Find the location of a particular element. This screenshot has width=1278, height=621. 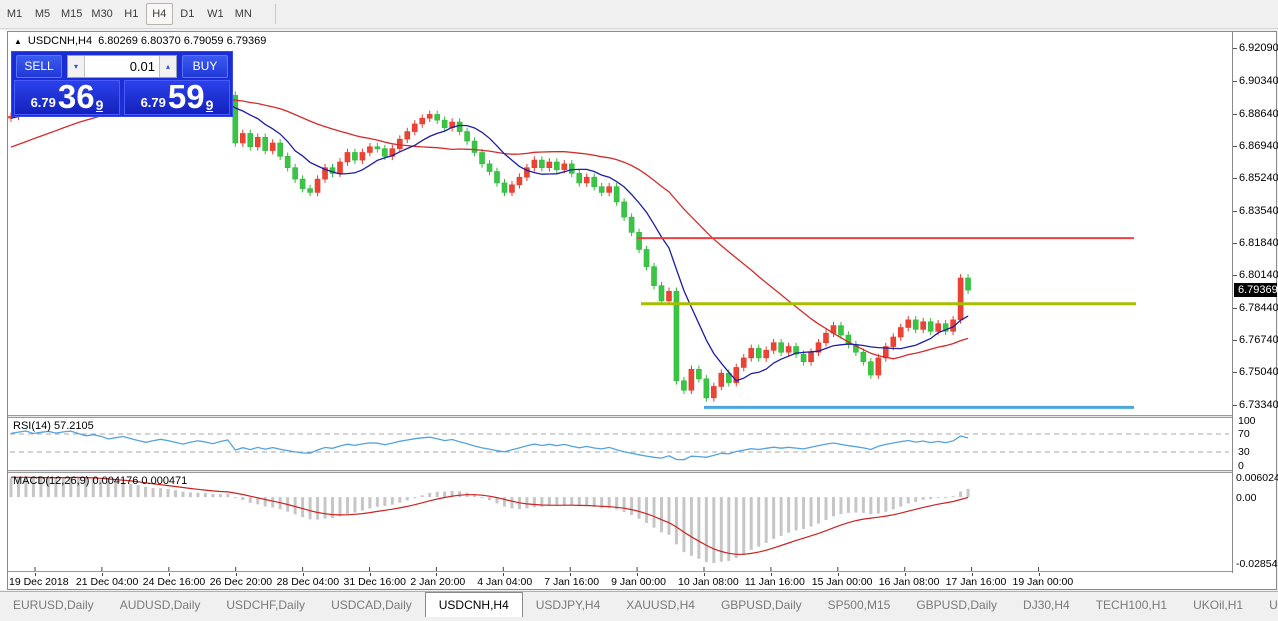

timeframe-button-m15: M15 is located at coordinates (72, 14).